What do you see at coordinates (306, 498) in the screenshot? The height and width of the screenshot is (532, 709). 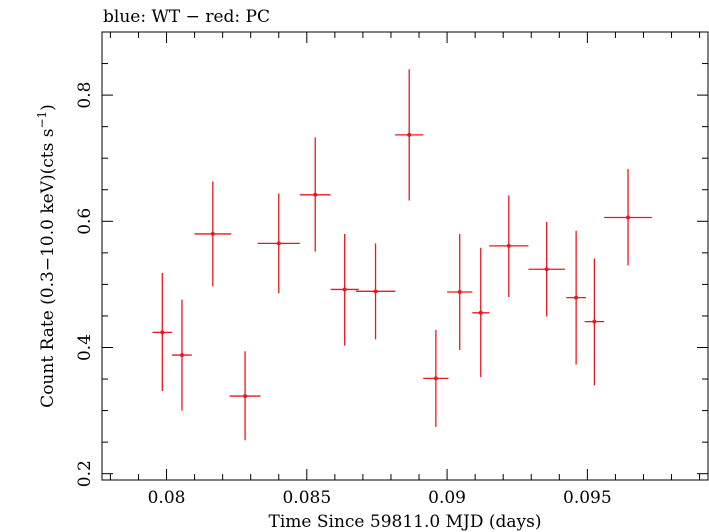 I see `x-tick-label: 0.085` at bounding box center [306, 498].